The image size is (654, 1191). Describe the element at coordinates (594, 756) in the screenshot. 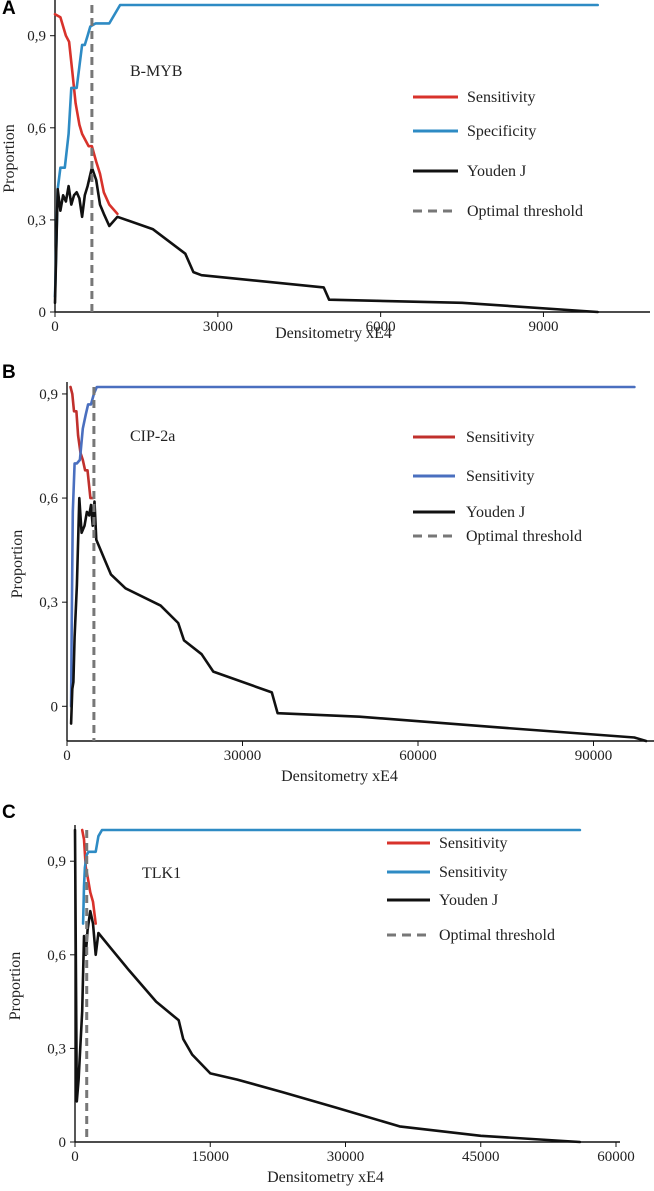

I see `x-tick-label: 90000` at that location.